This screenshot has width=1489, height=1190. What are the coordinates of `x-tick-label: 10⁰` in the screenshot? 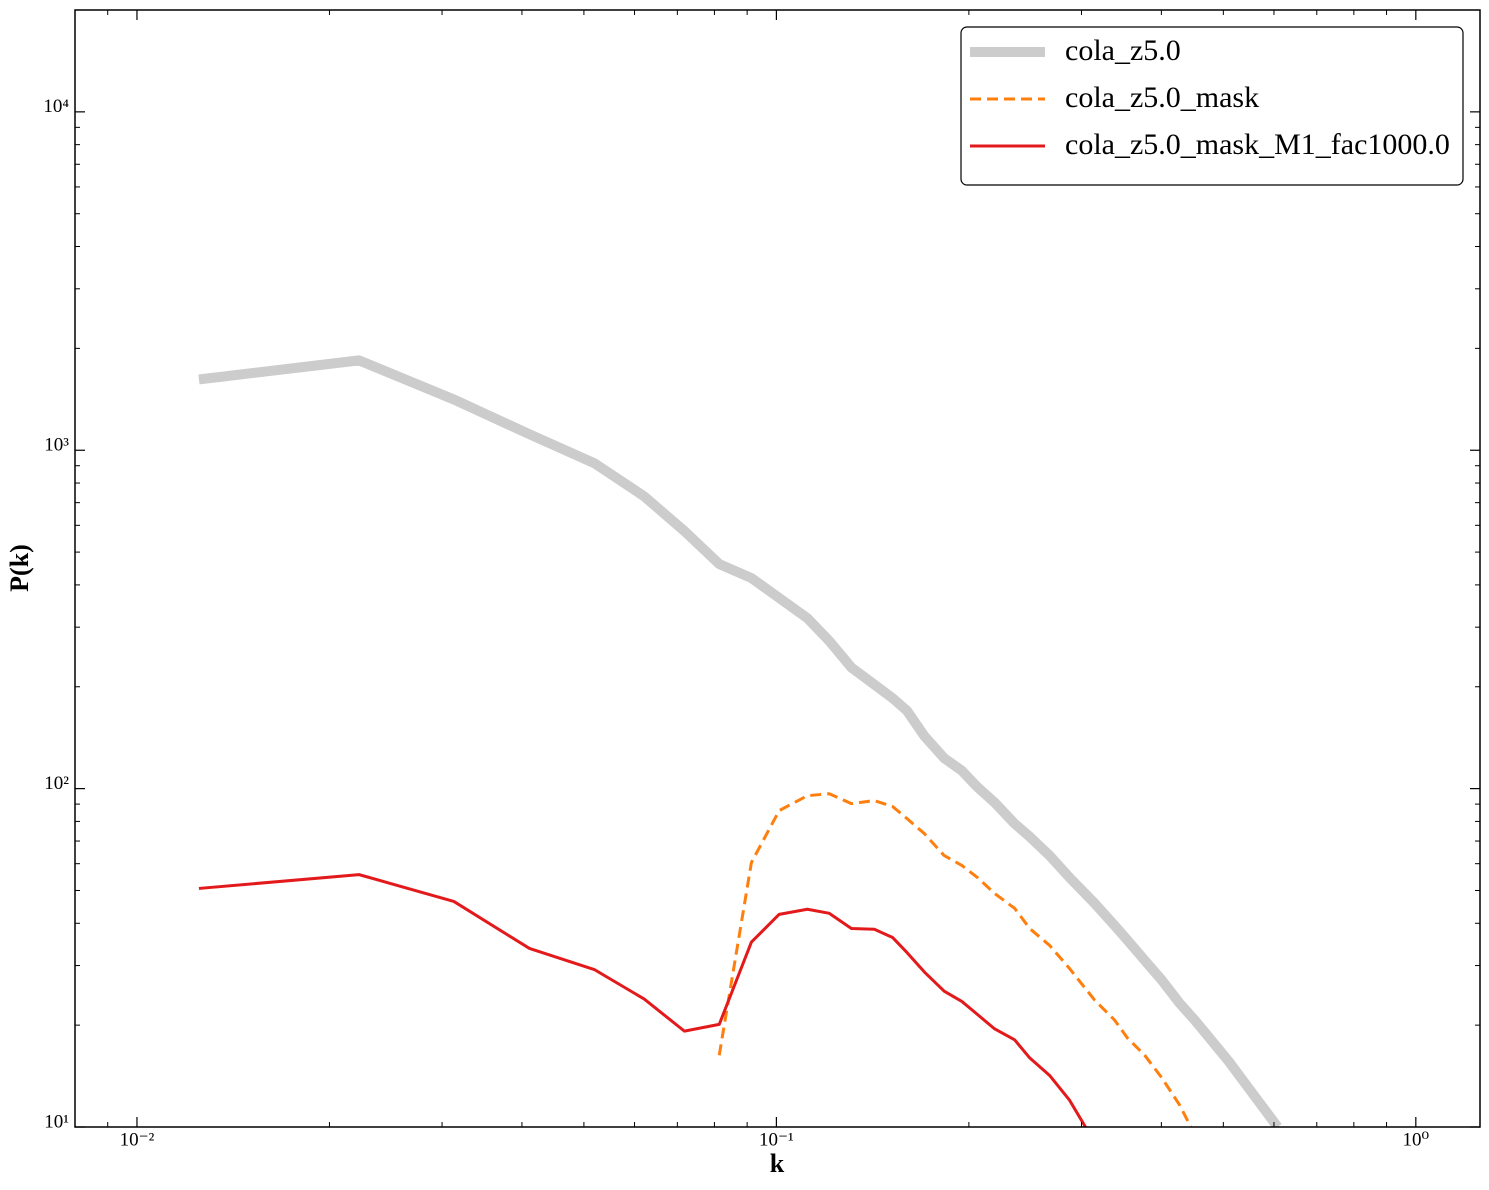 It's located at (1416, 1139).